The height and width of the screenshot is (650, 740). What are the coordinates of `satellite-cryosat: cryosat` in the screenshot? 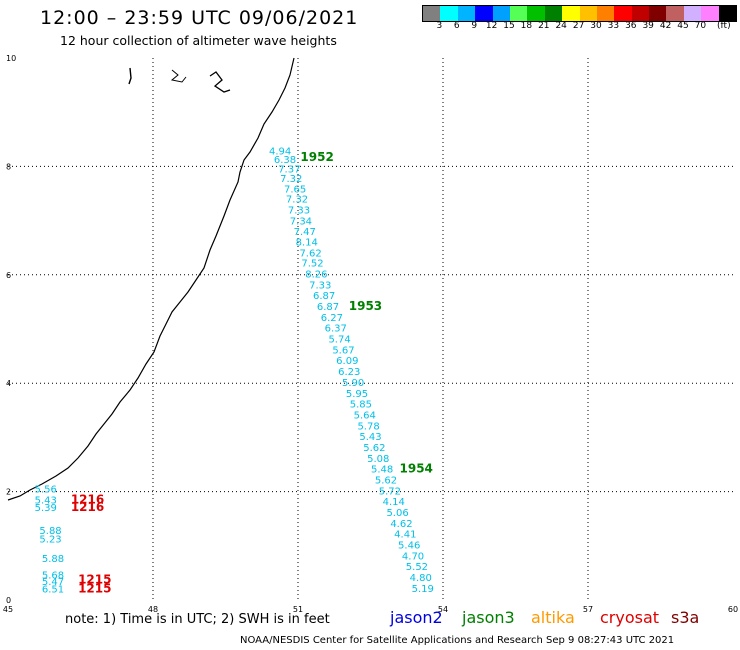 It's located at (630, 617).